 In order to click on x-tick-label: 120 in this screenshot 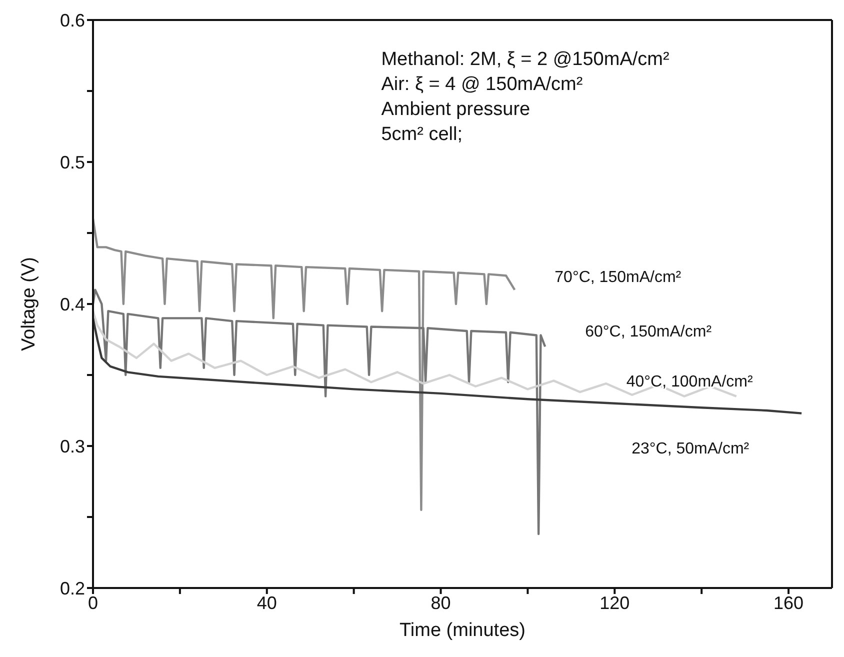, I will do `click(615, 602)`.